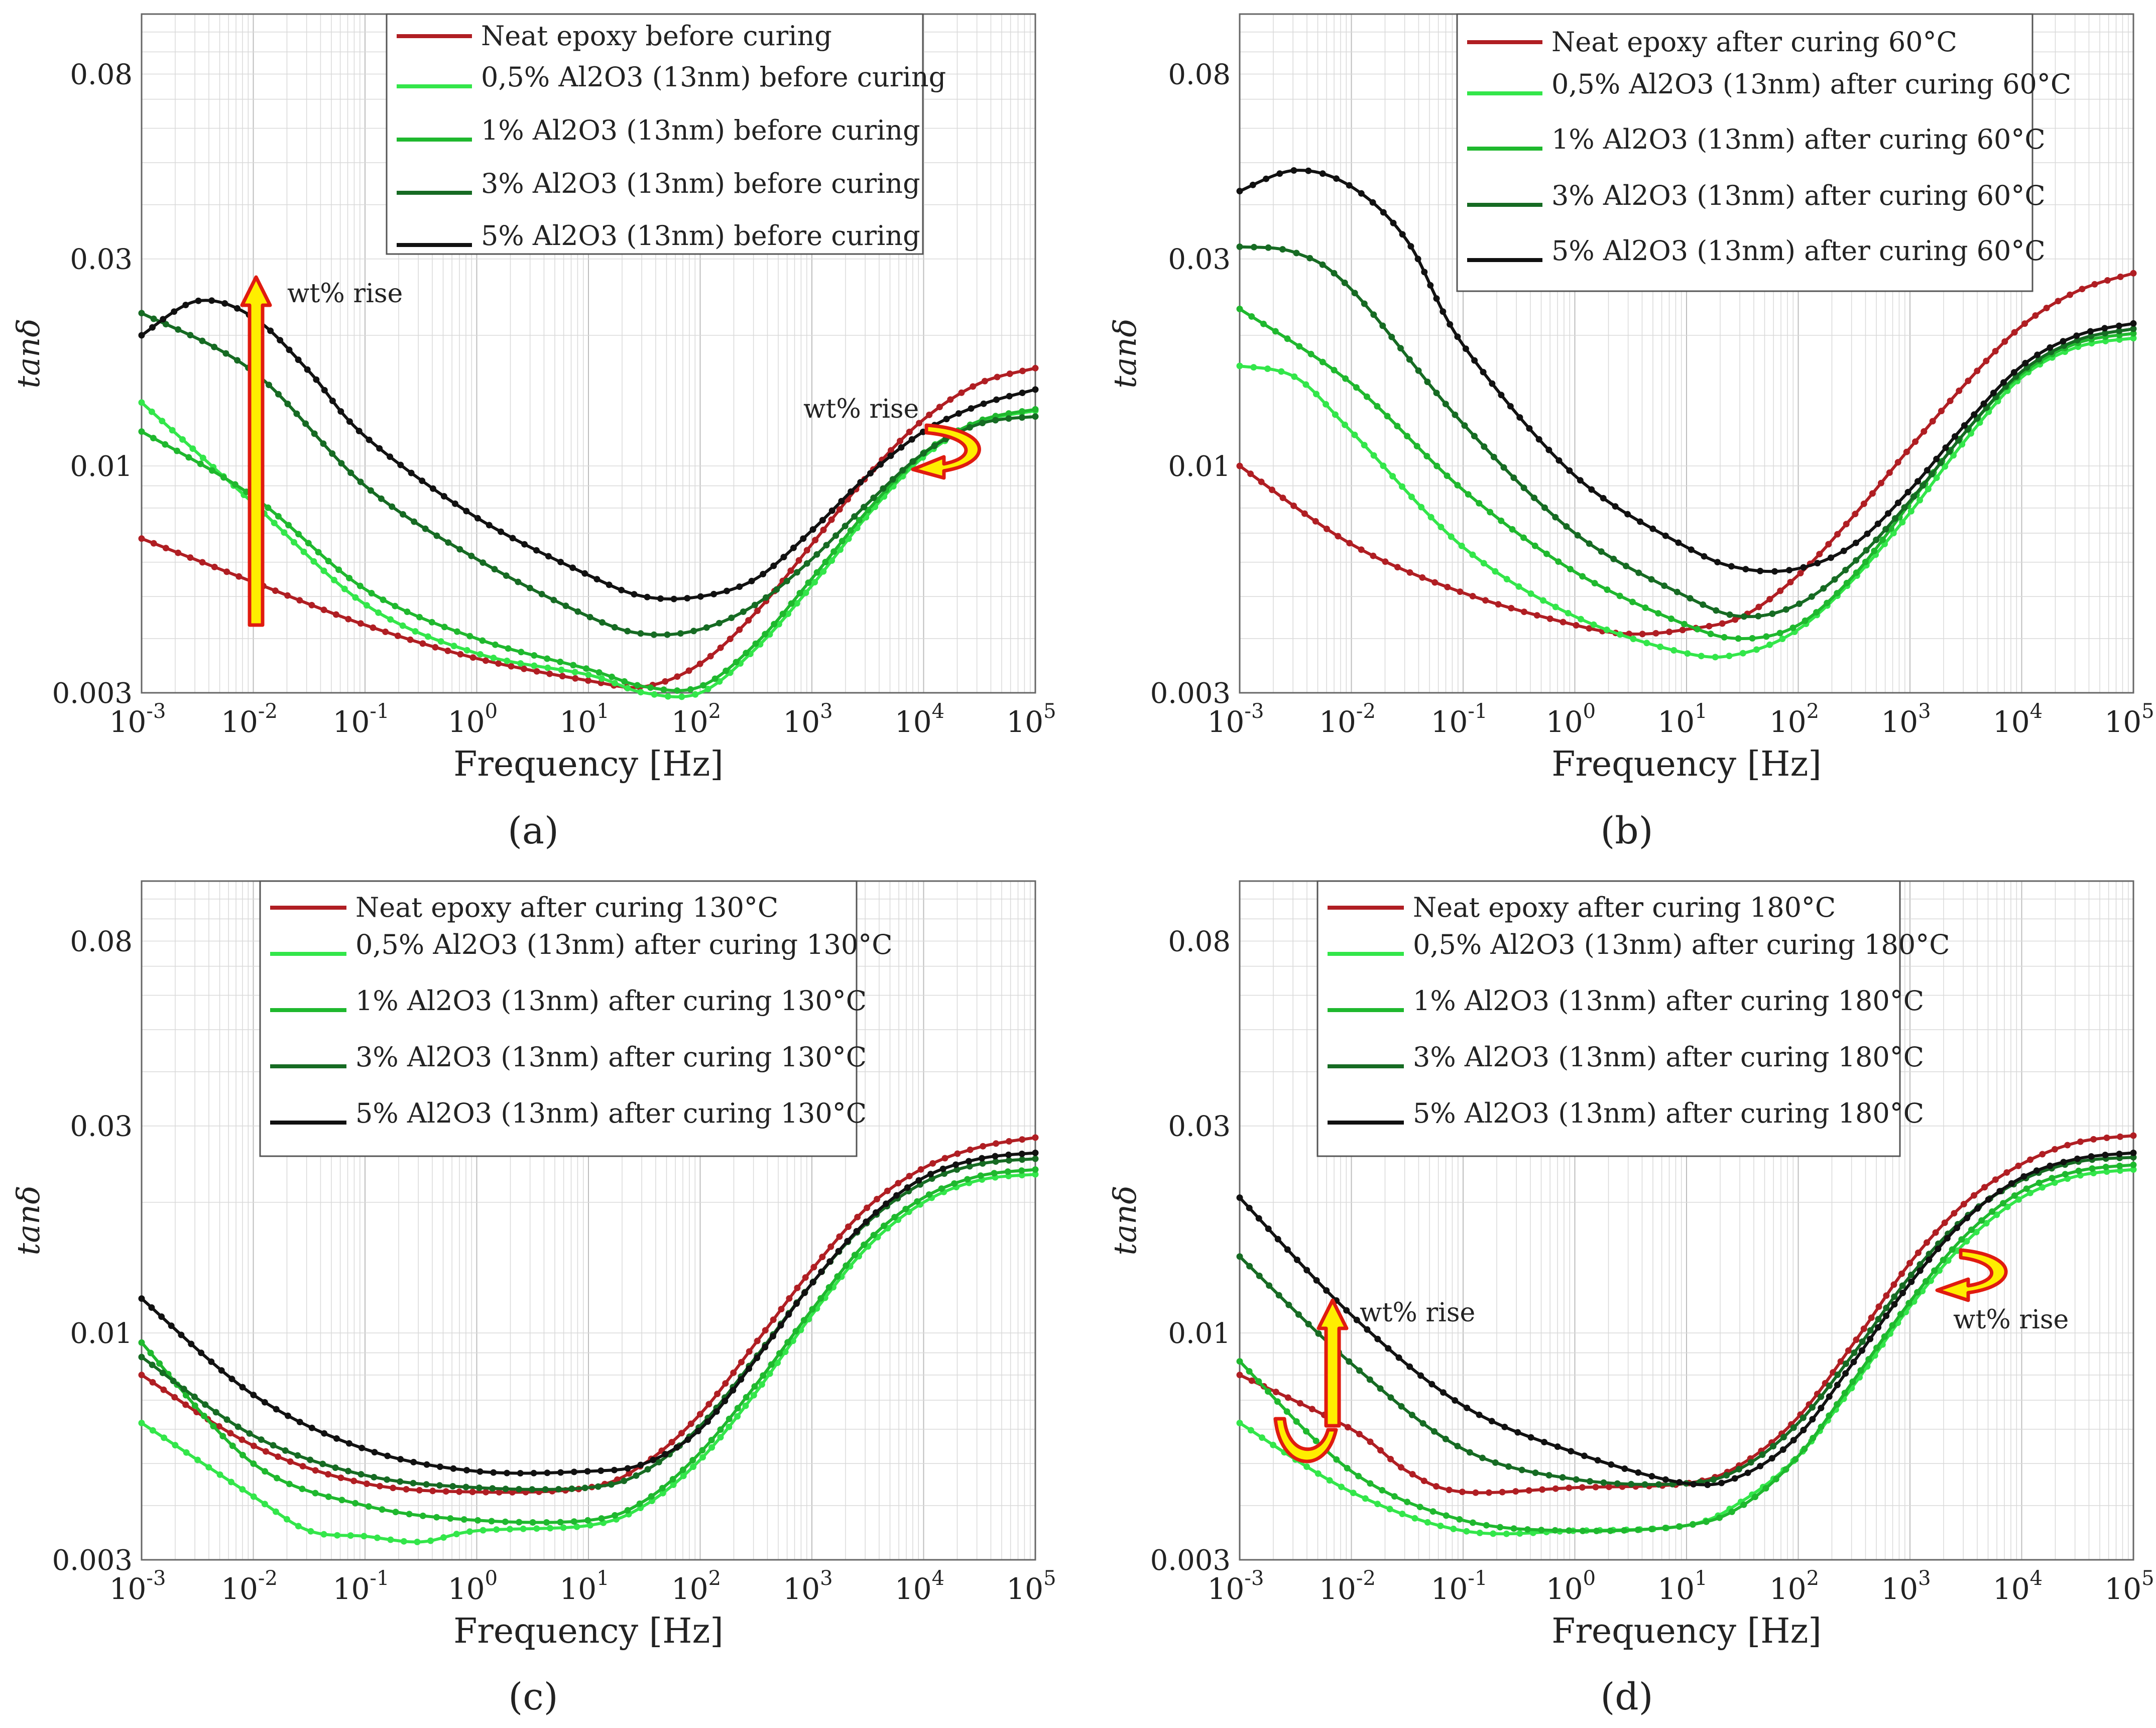 The image size is (2156, 1728). Describe the element at coordinates (92, 1251) in the screenshot. I see `panel-c-y-ticks: 0.003 0.01 0.03 0.08` at that location.